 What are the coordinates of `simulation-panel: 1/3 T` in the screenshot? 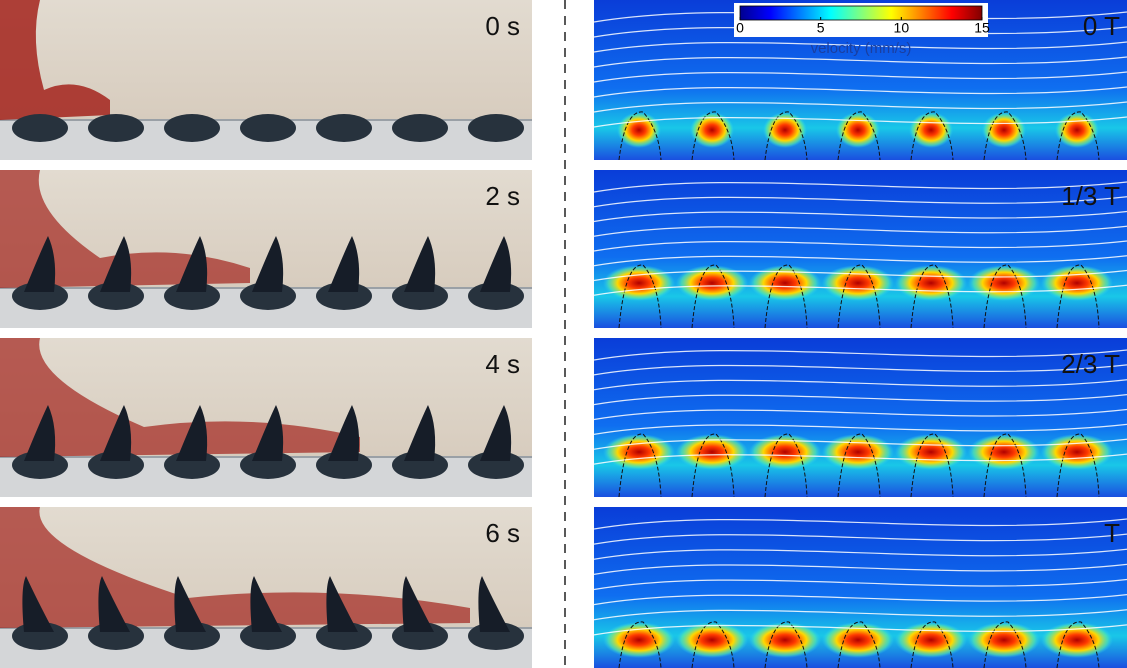 It's located at (860, 249).